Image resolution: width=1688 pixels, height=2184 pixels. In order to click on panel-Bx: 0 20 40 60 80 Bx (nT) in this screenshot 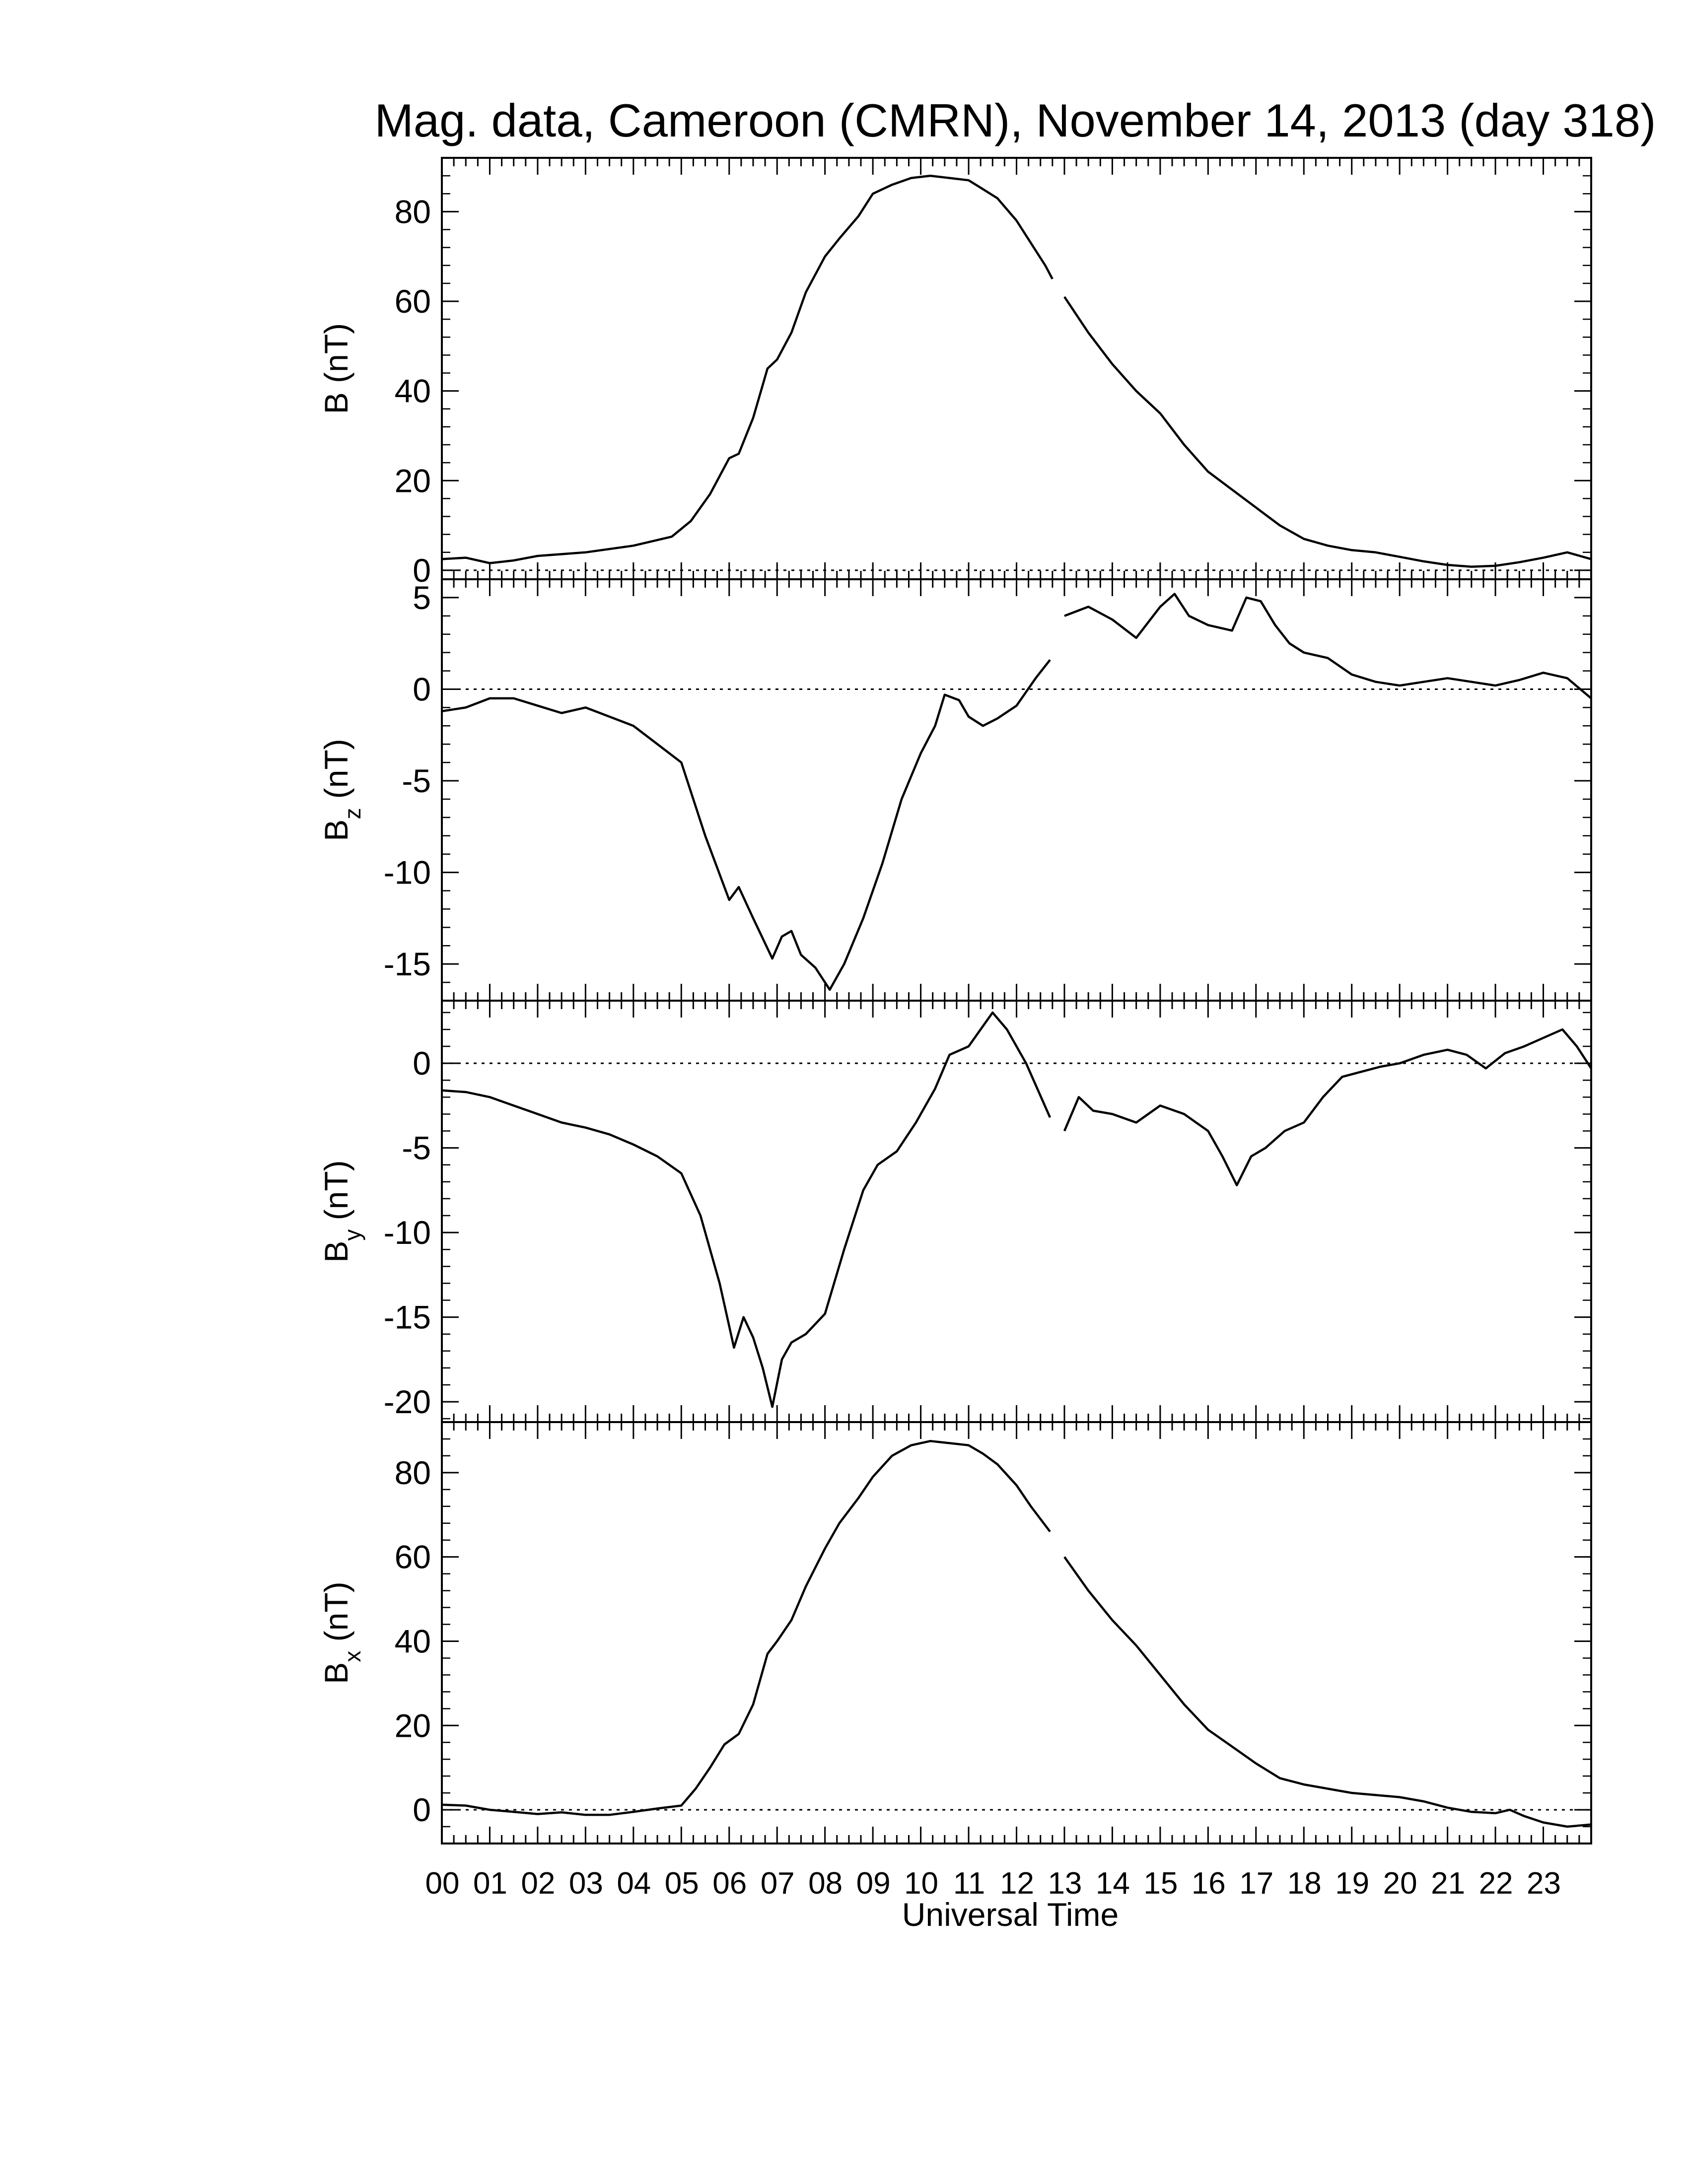, I will do `click(955, 1632)`.